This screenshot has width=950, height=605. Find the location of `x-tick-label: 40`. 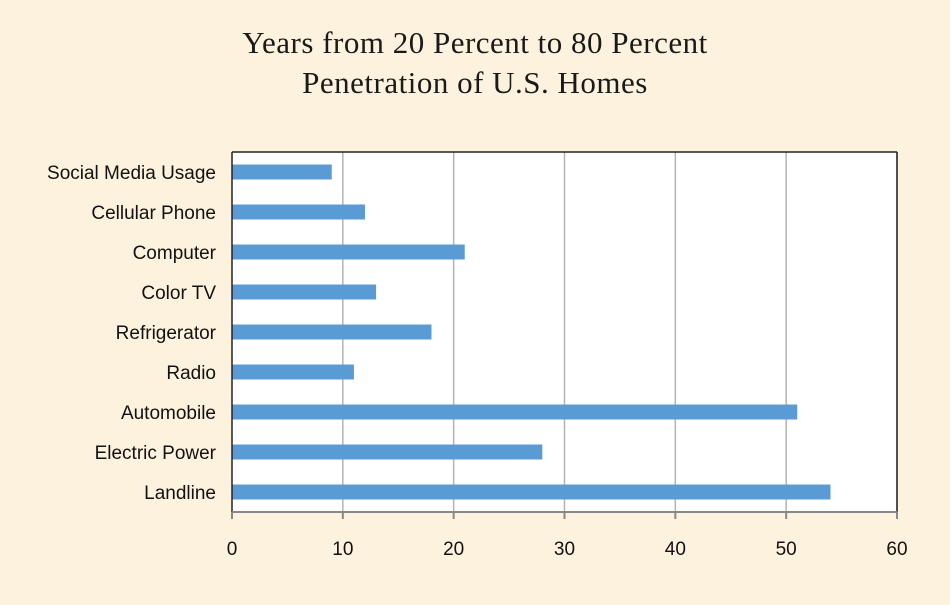

x-tick-label: 40 is located at coordinates (675, 549).